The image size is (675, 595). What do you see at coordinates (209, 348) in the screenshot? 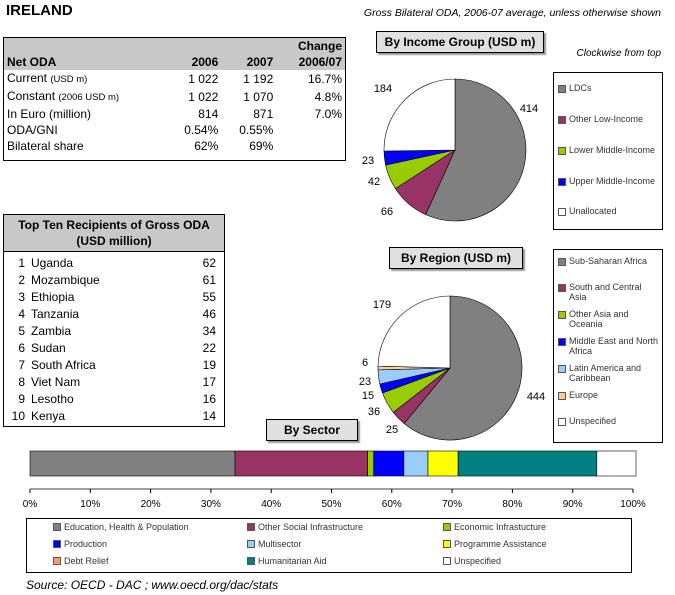
I see `recipient-value: 22` at bounding box center [209, 348].